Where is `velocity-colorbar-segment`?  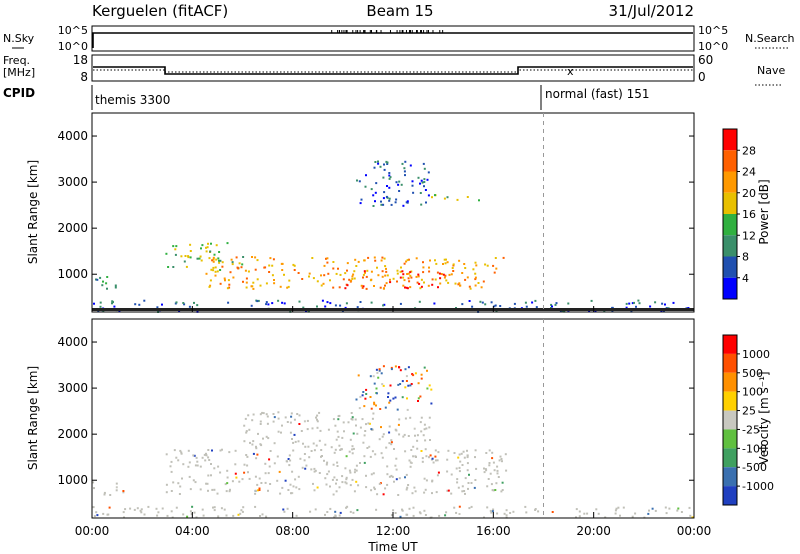
velocity-colorbar-segment is located at coordinates (730, 439).